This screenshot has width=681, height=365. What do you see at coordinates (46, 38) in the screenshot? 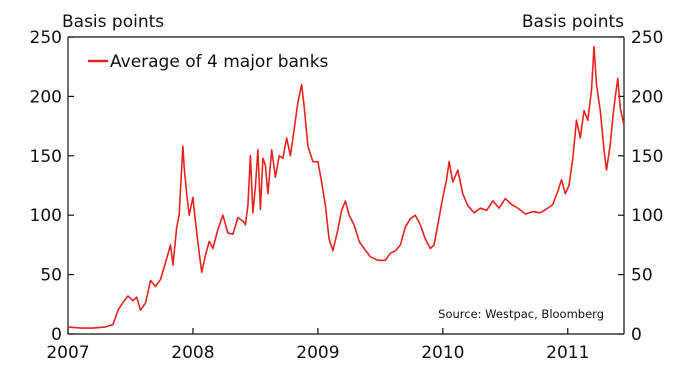
I see `y-tick-label-left: 250` at bounding box center [46, 38].